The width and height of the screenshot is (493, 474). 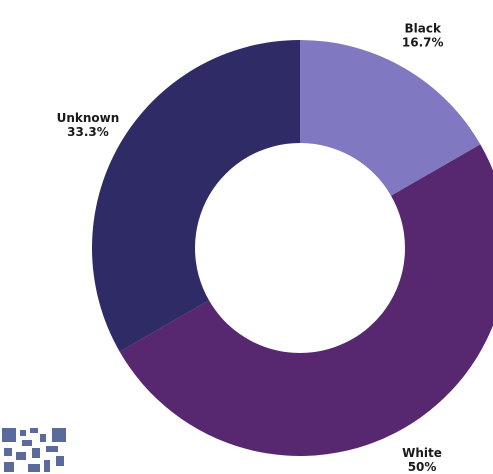 What do you see at coordinates (390, 118) in the screenshot?
I see `donut-slice` at bounding box center [390, 118].